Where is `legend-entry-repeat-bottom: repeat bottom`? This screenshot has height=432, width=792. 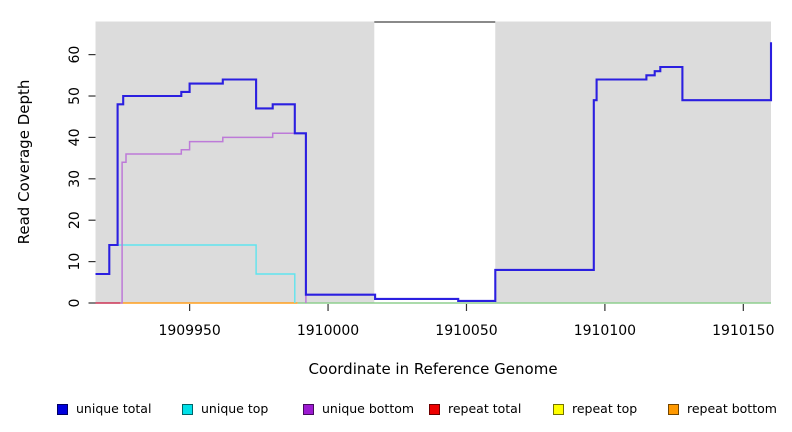
legend-entry-repeat-bottom: repeat bottom is located at coordinates (722, 409).